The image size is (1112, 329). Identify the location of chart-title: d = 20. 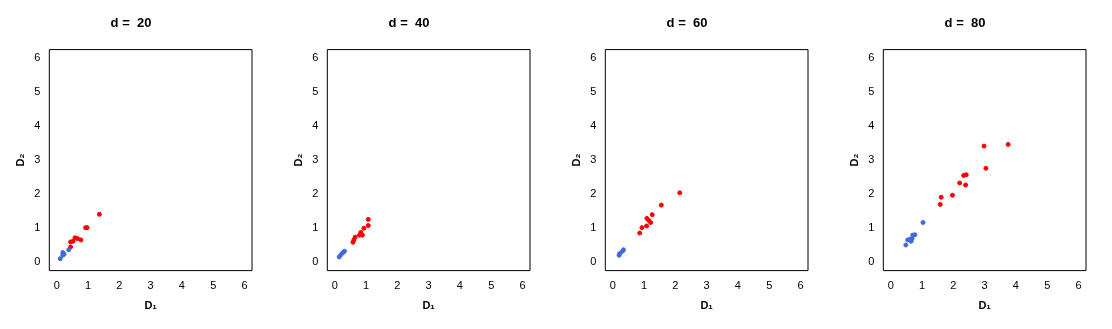
(131, 23).